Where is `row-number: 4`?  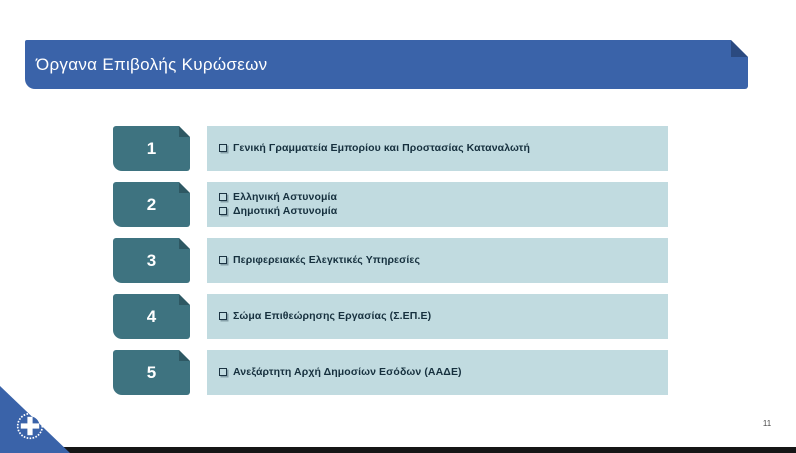 row-number: 4 is located at coordinates (151, 316).